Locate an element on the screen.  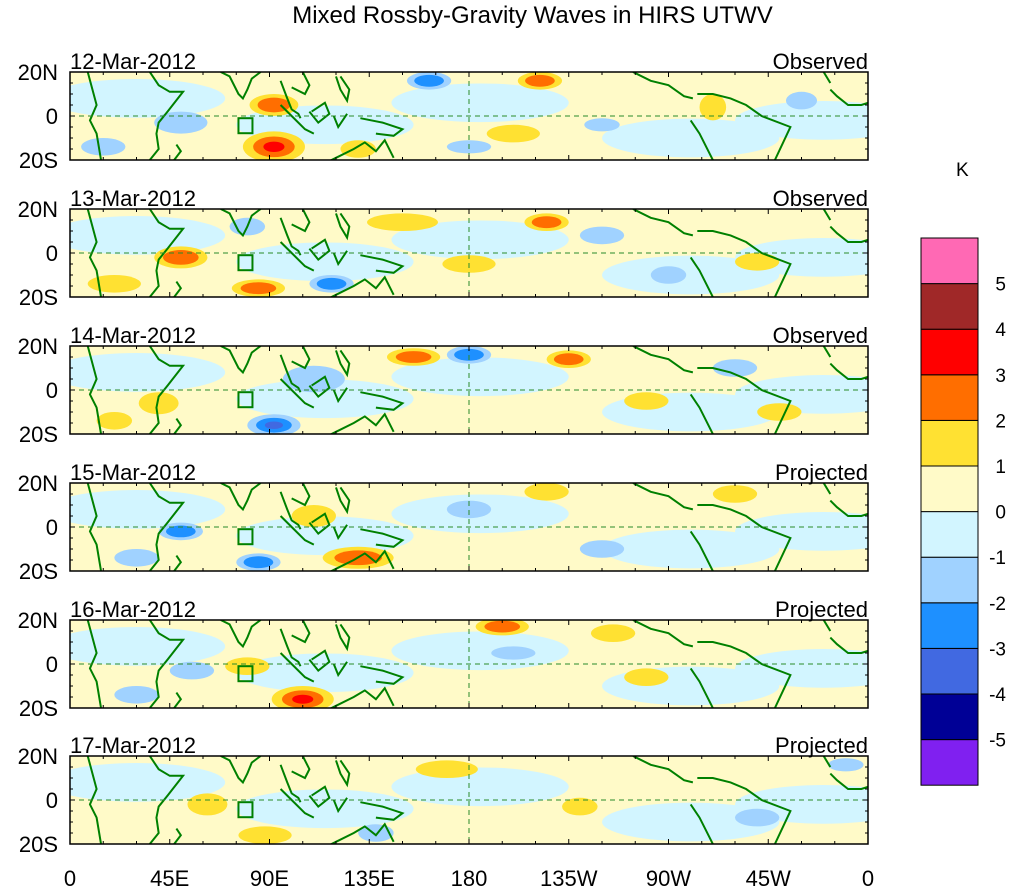
x-tick-label: 90E is located at coordinates (269, 878).